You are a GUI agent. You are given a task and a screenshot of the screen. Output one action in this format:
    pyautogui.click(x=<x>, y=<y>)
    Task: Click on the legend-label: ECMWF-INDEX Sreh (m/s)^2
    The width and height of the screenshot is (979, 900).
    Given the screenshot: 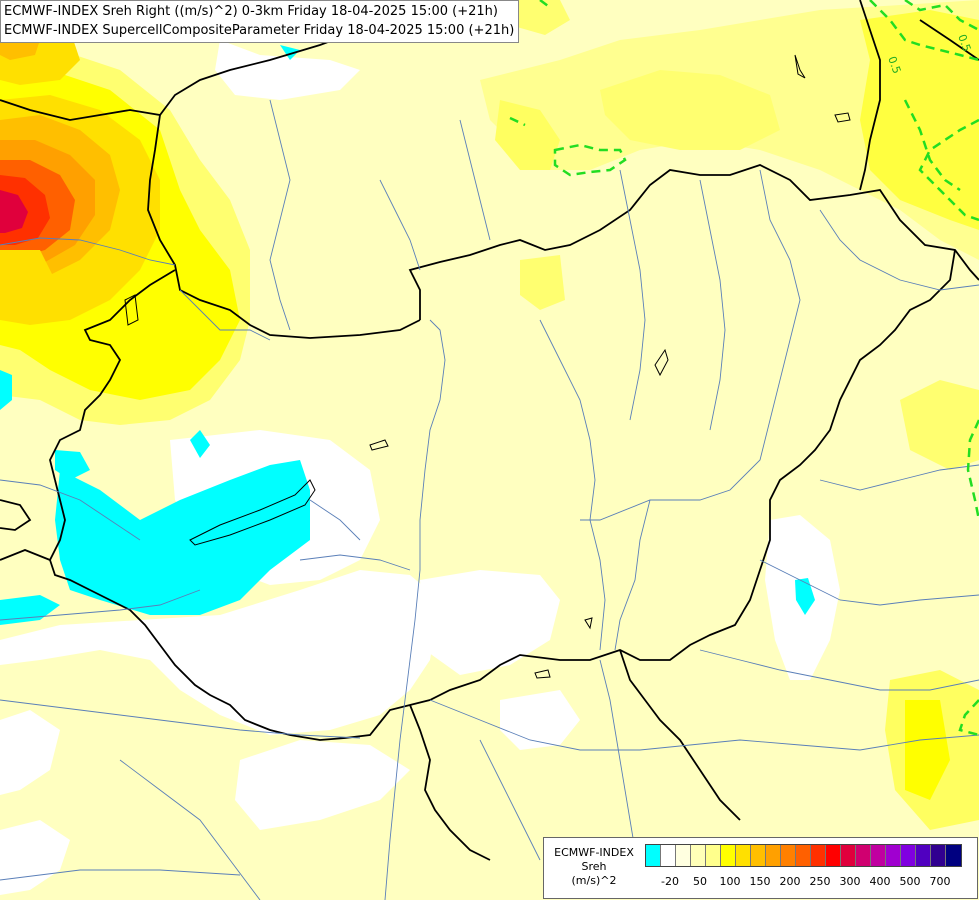 What is the action you would take?
    pyautogui.click(x=594, y=867)
    